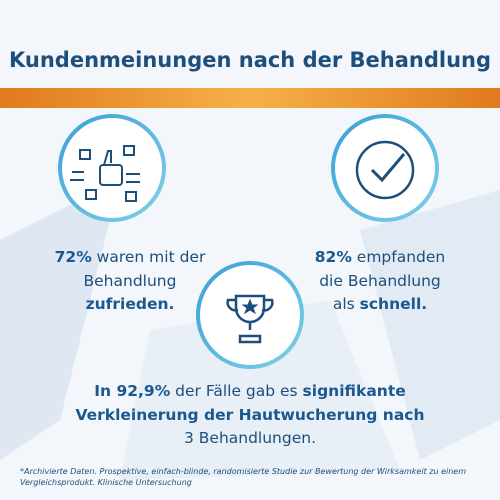  I want to click on stat-line: die Behandlung, so click(380, 282).